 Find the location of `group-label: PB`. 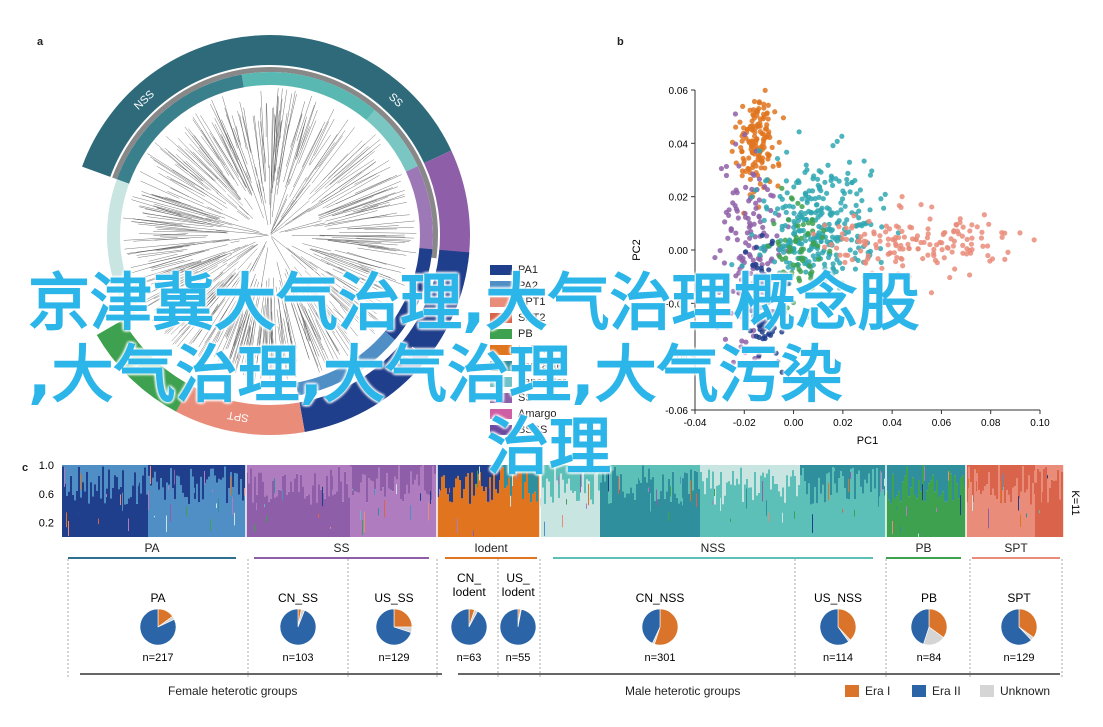

group-label: PB is located at coordinates (923, 548).